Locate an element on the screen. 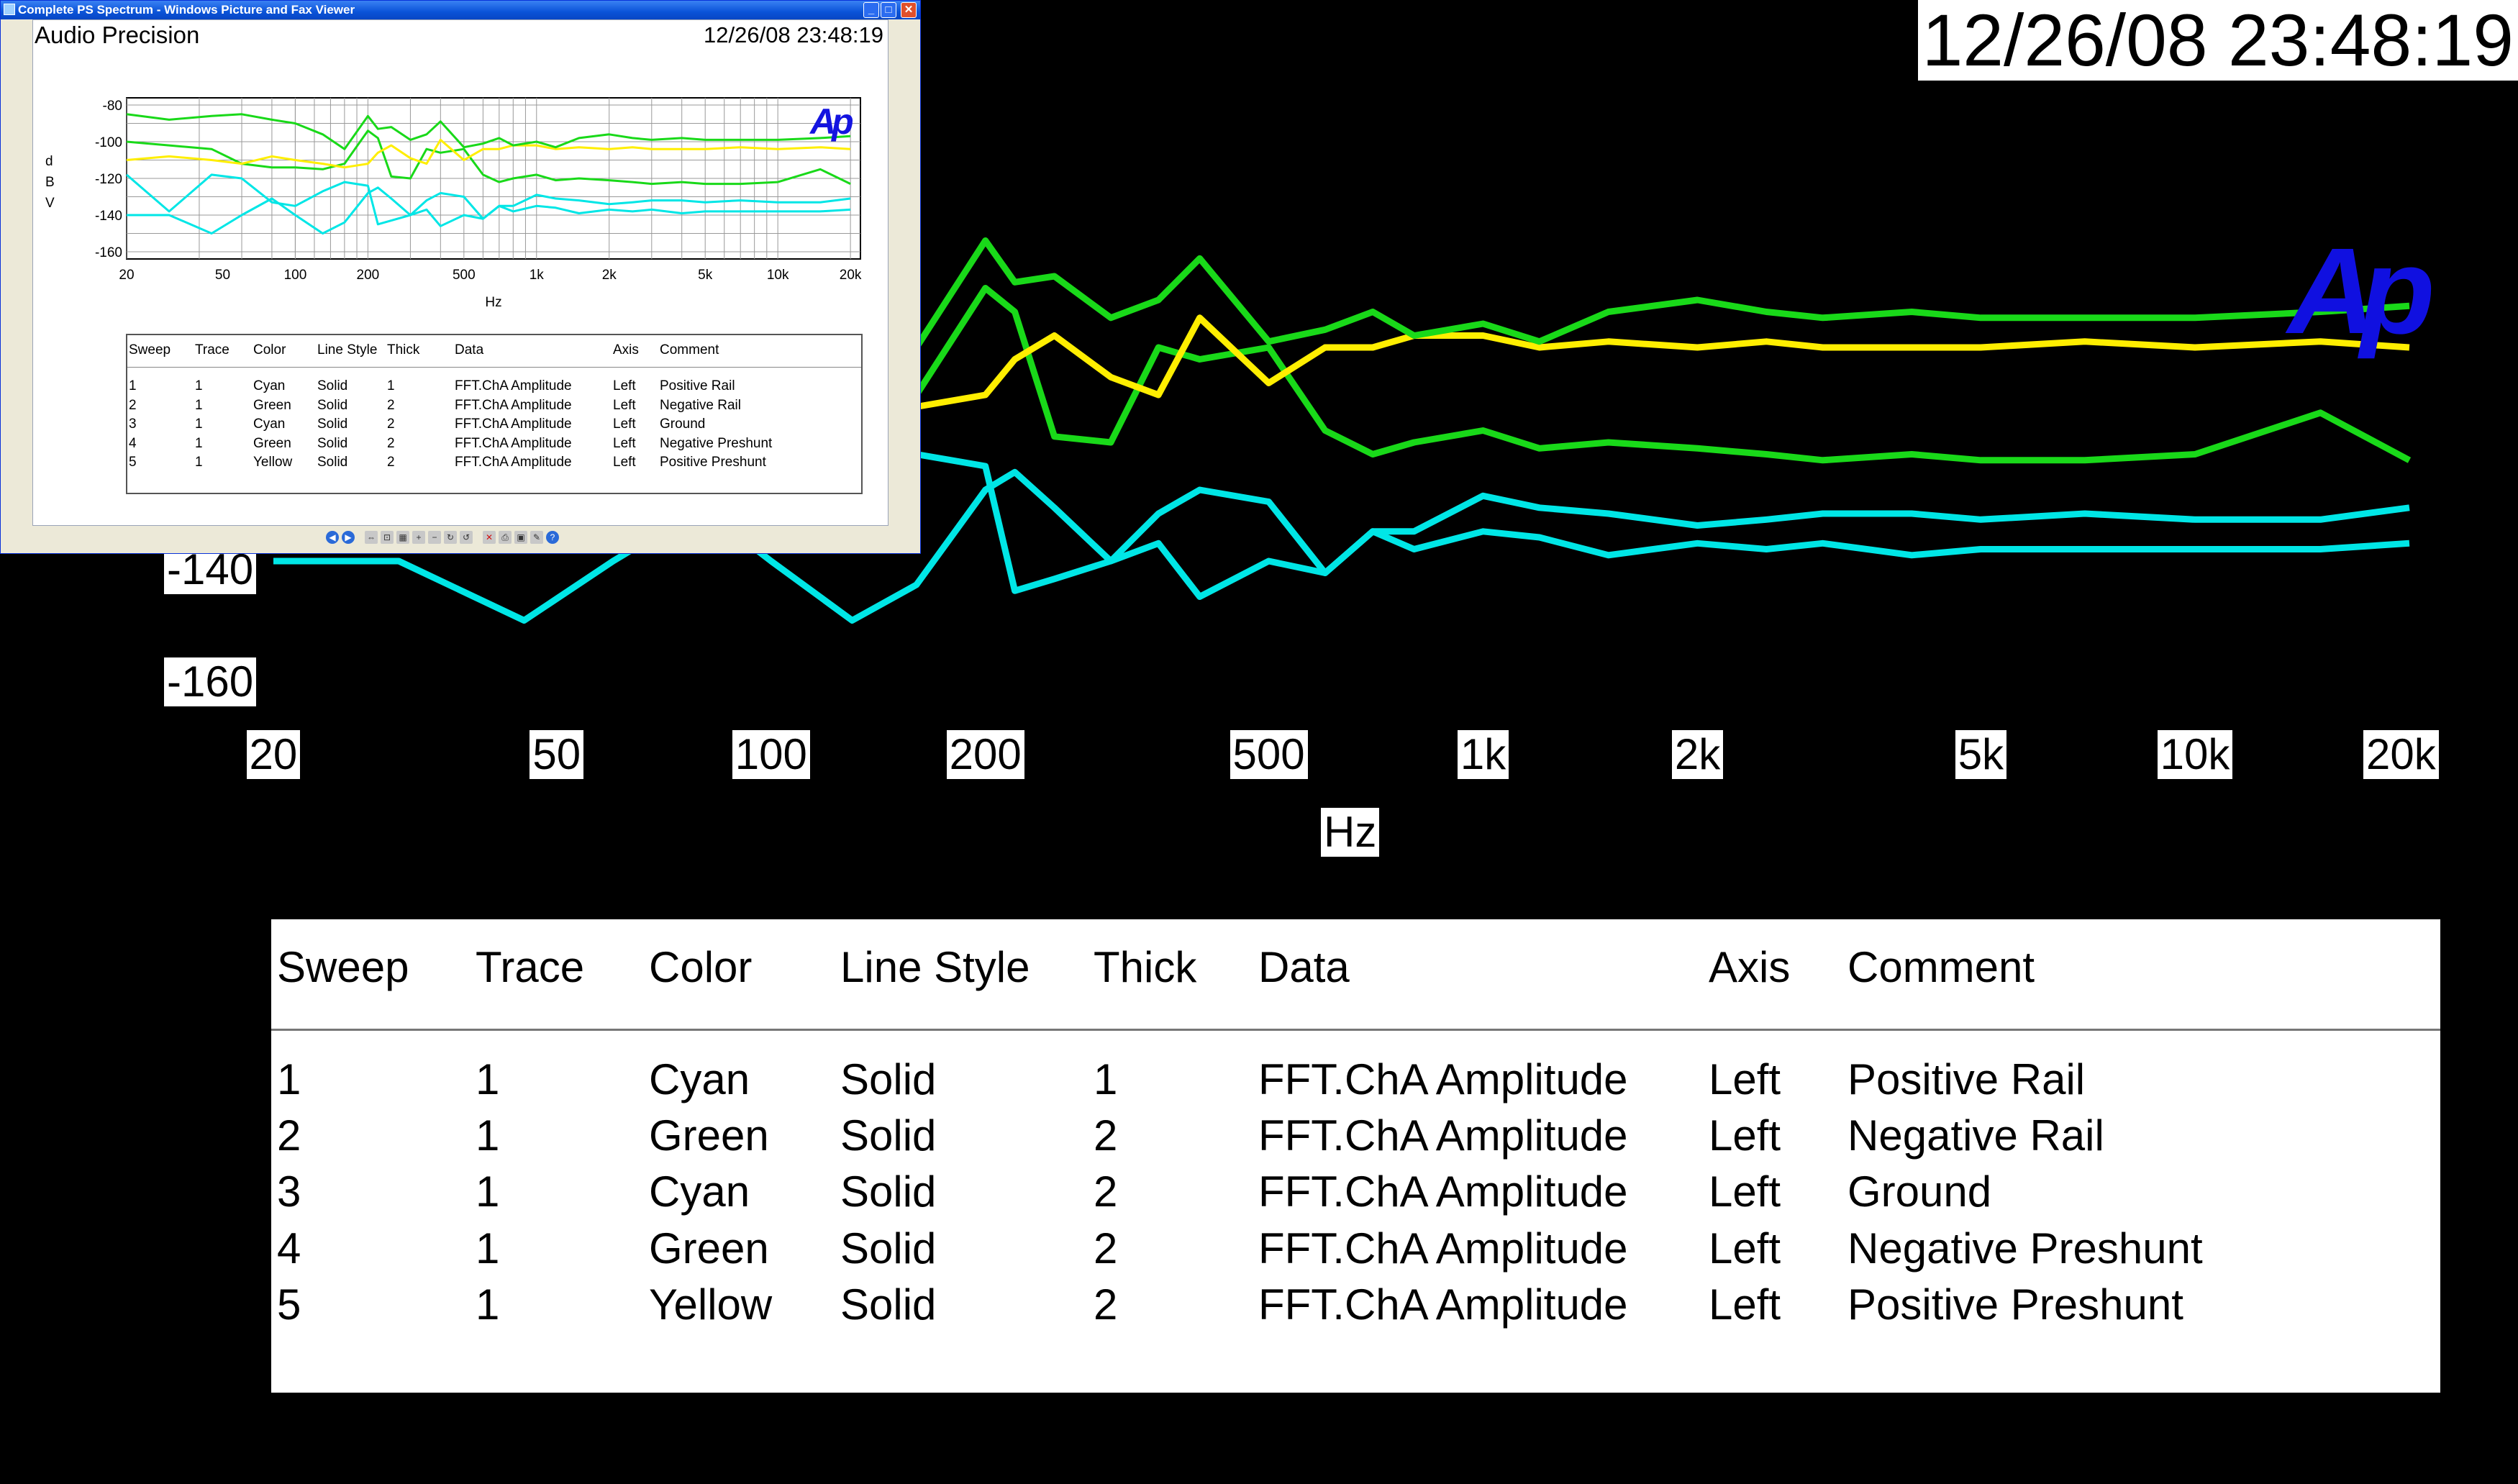 This screenshot has width=2518, height=1484. big-x-tick-label: 50 is located at coordinates (556, 755).